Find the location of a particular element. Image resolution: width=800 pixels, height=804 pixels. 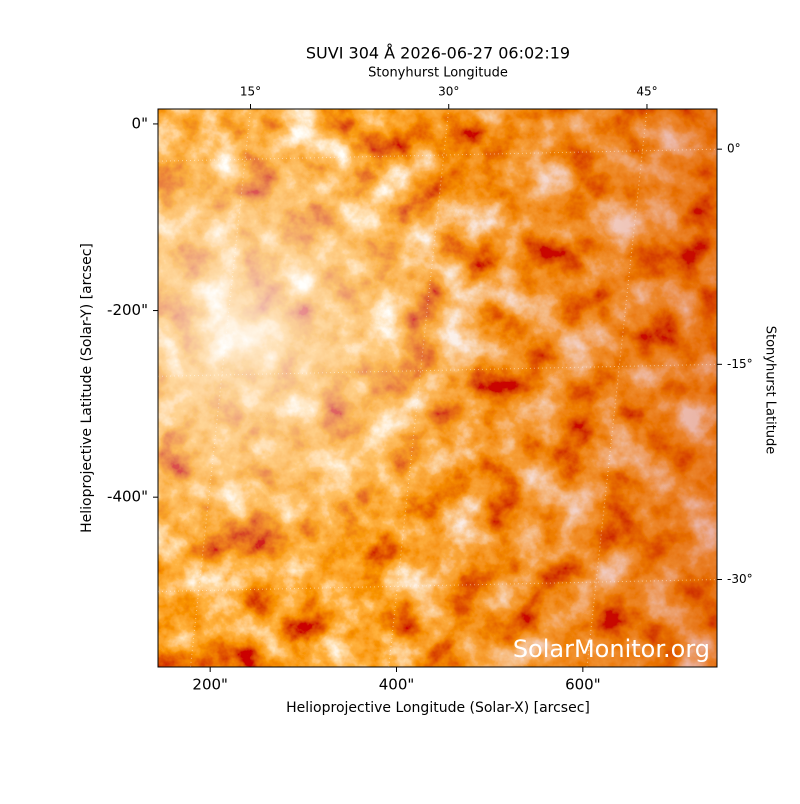

y2-tick-label: -15° is located at coordinates (740, 364).